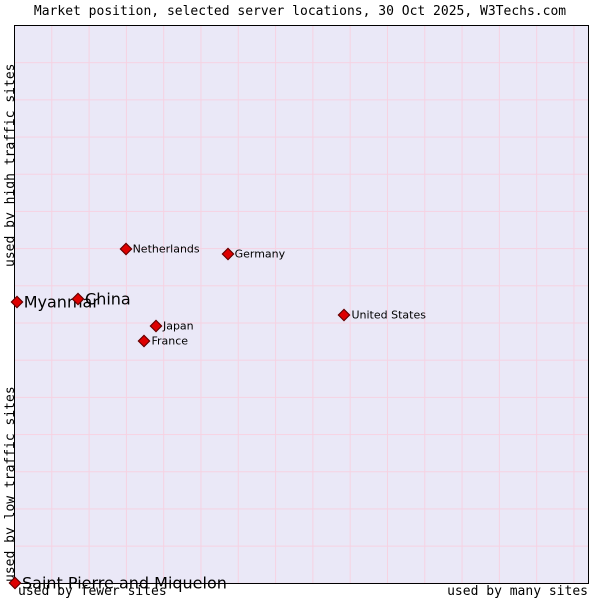 The width and height of the screenshot is (600, 600). Describe the element at coordinates (170, 341) in the screenshot. I see `point-label: France` at that location.